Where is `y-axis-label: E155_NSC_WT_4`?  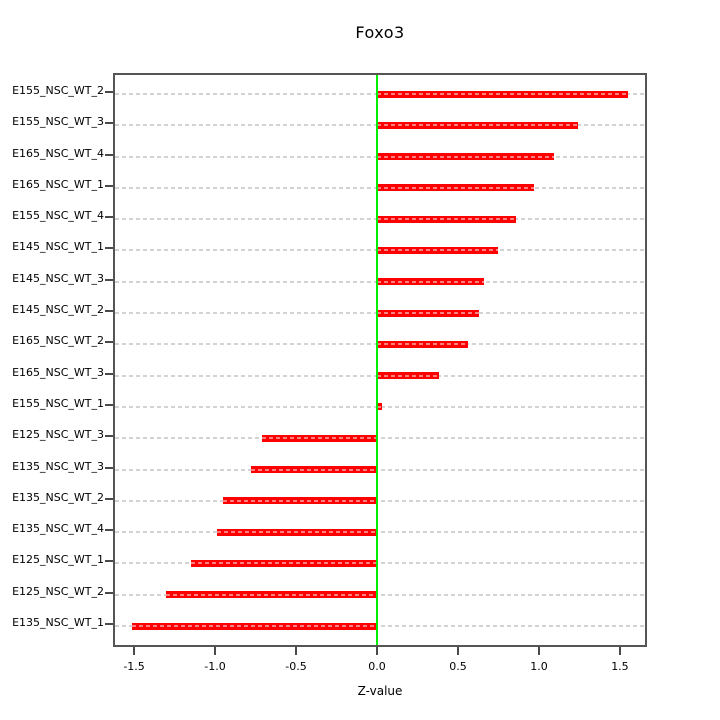 y-axis-label: E155_NSC_WT_4 is located at coordinates (58, 216).